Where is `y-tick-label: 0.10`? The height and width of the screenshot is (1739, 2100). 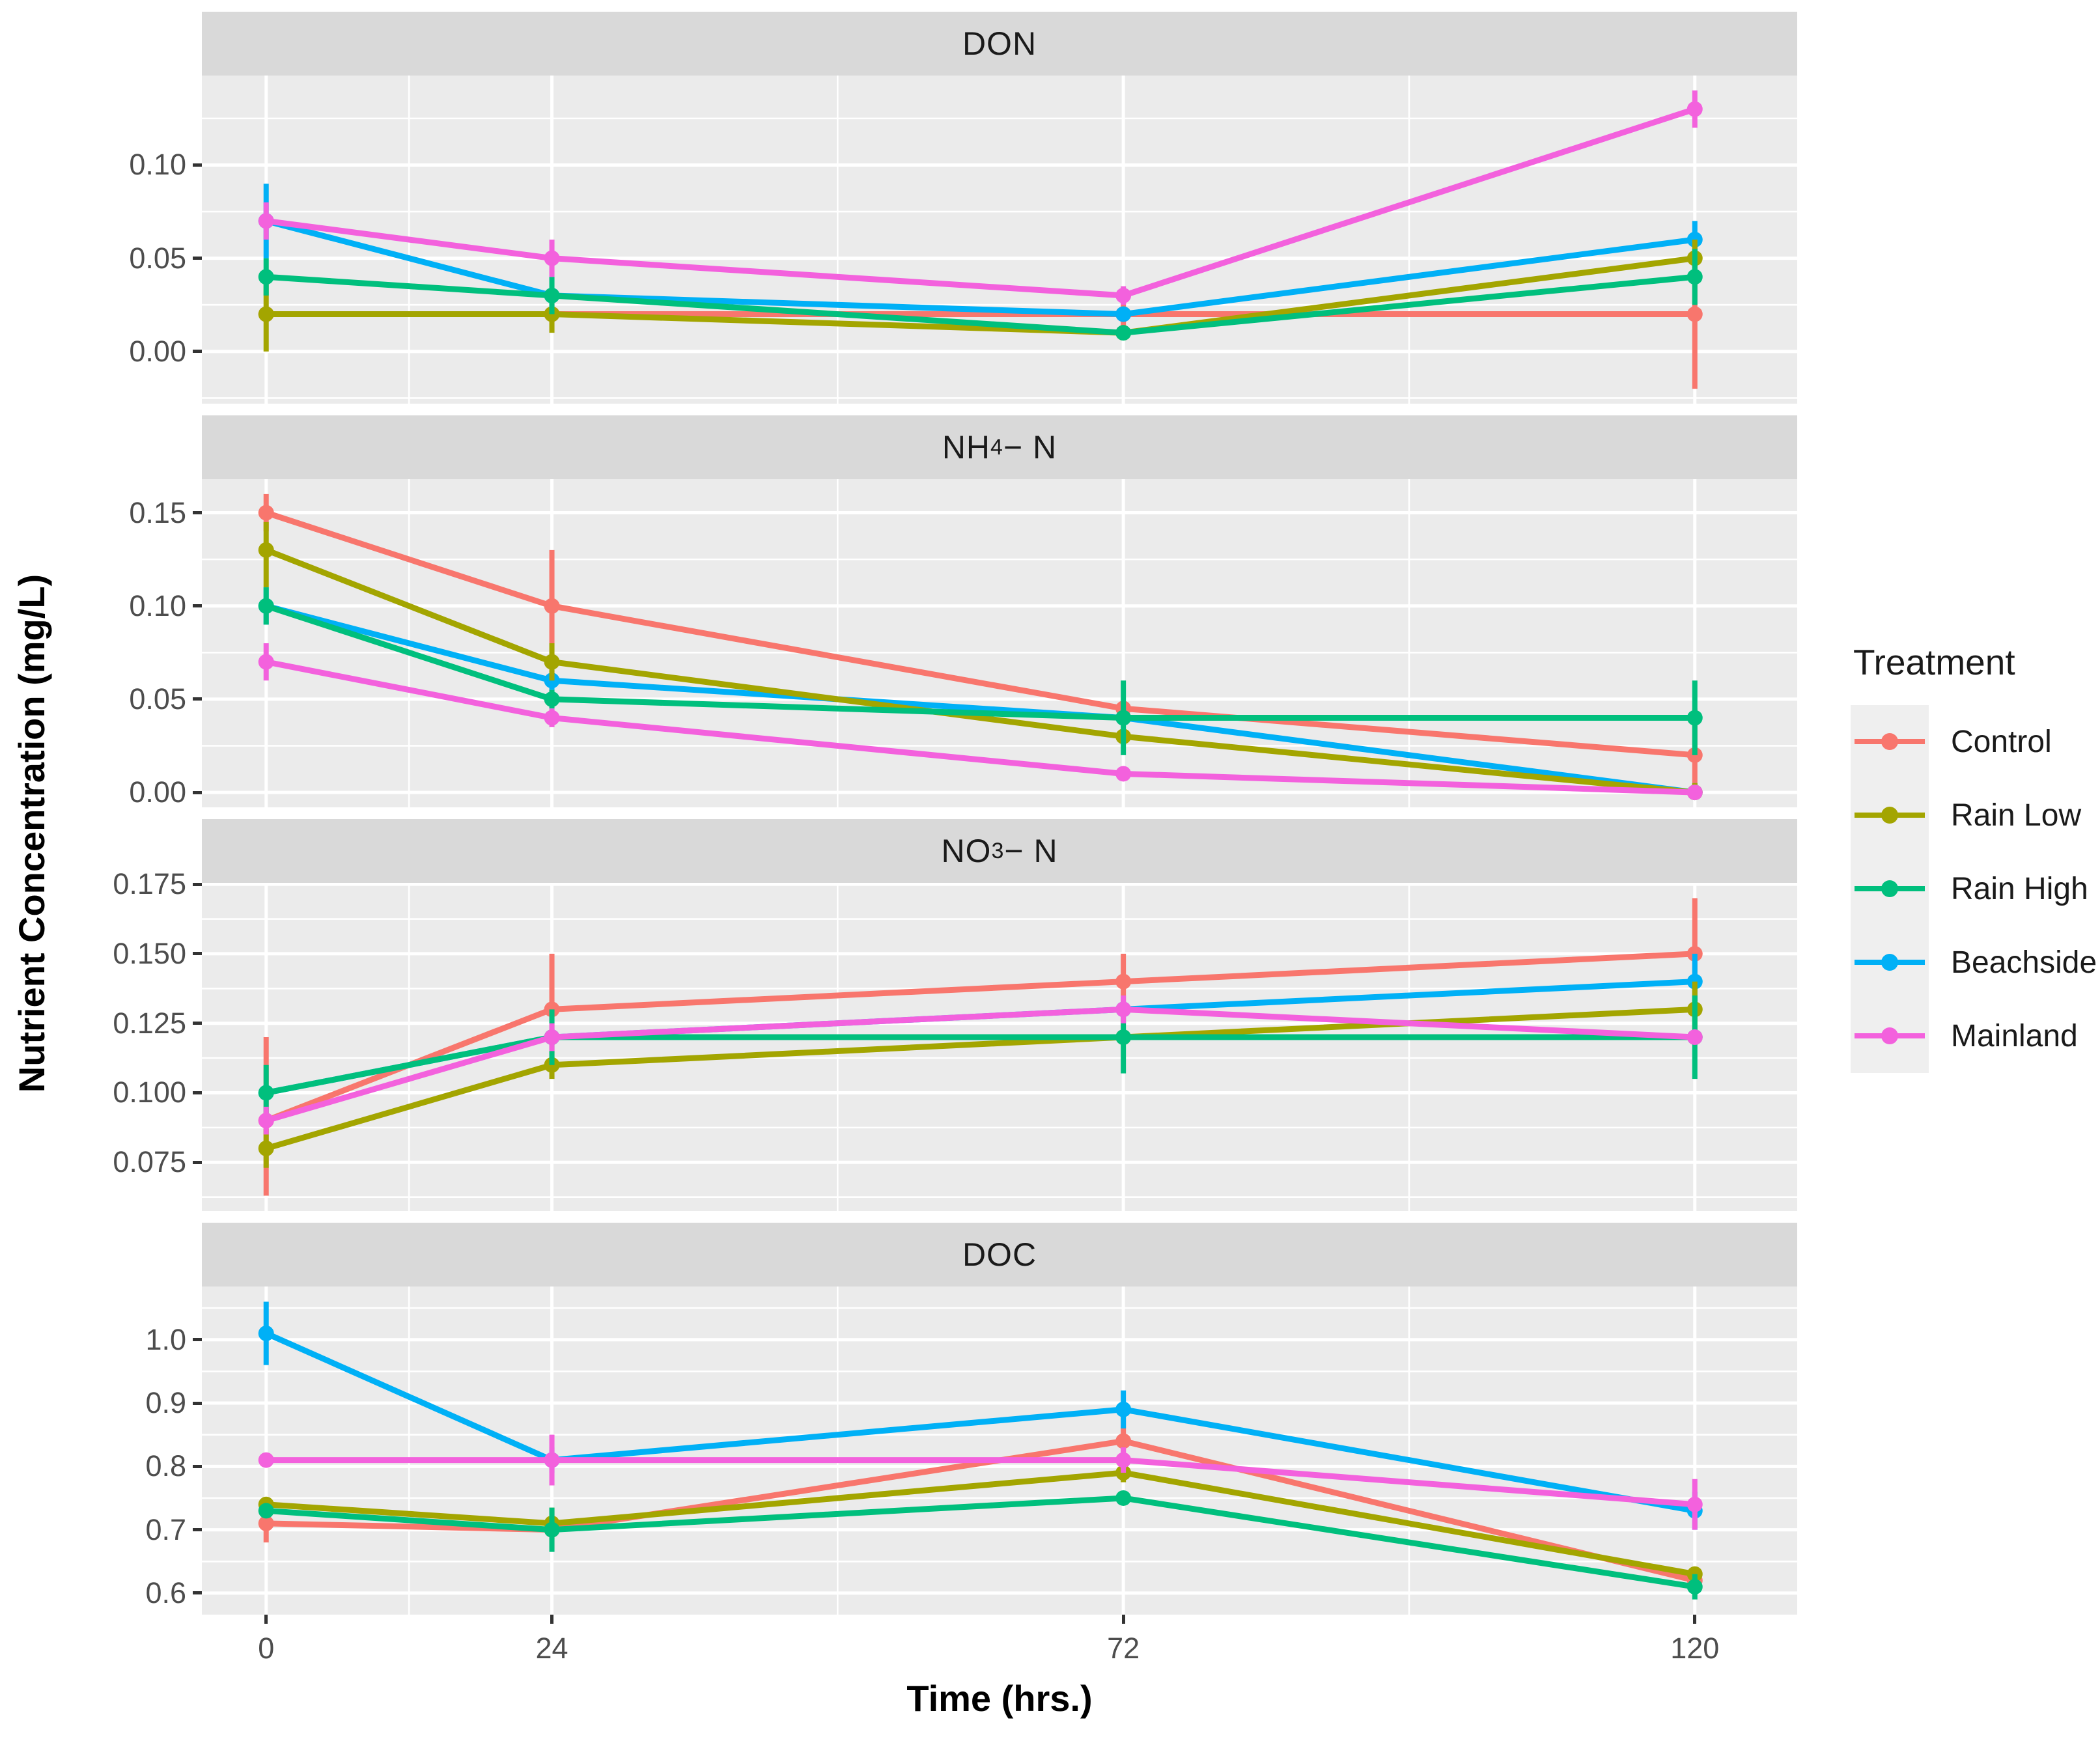
y-tick-label: 0.10 is located at coordinates (158, 165).